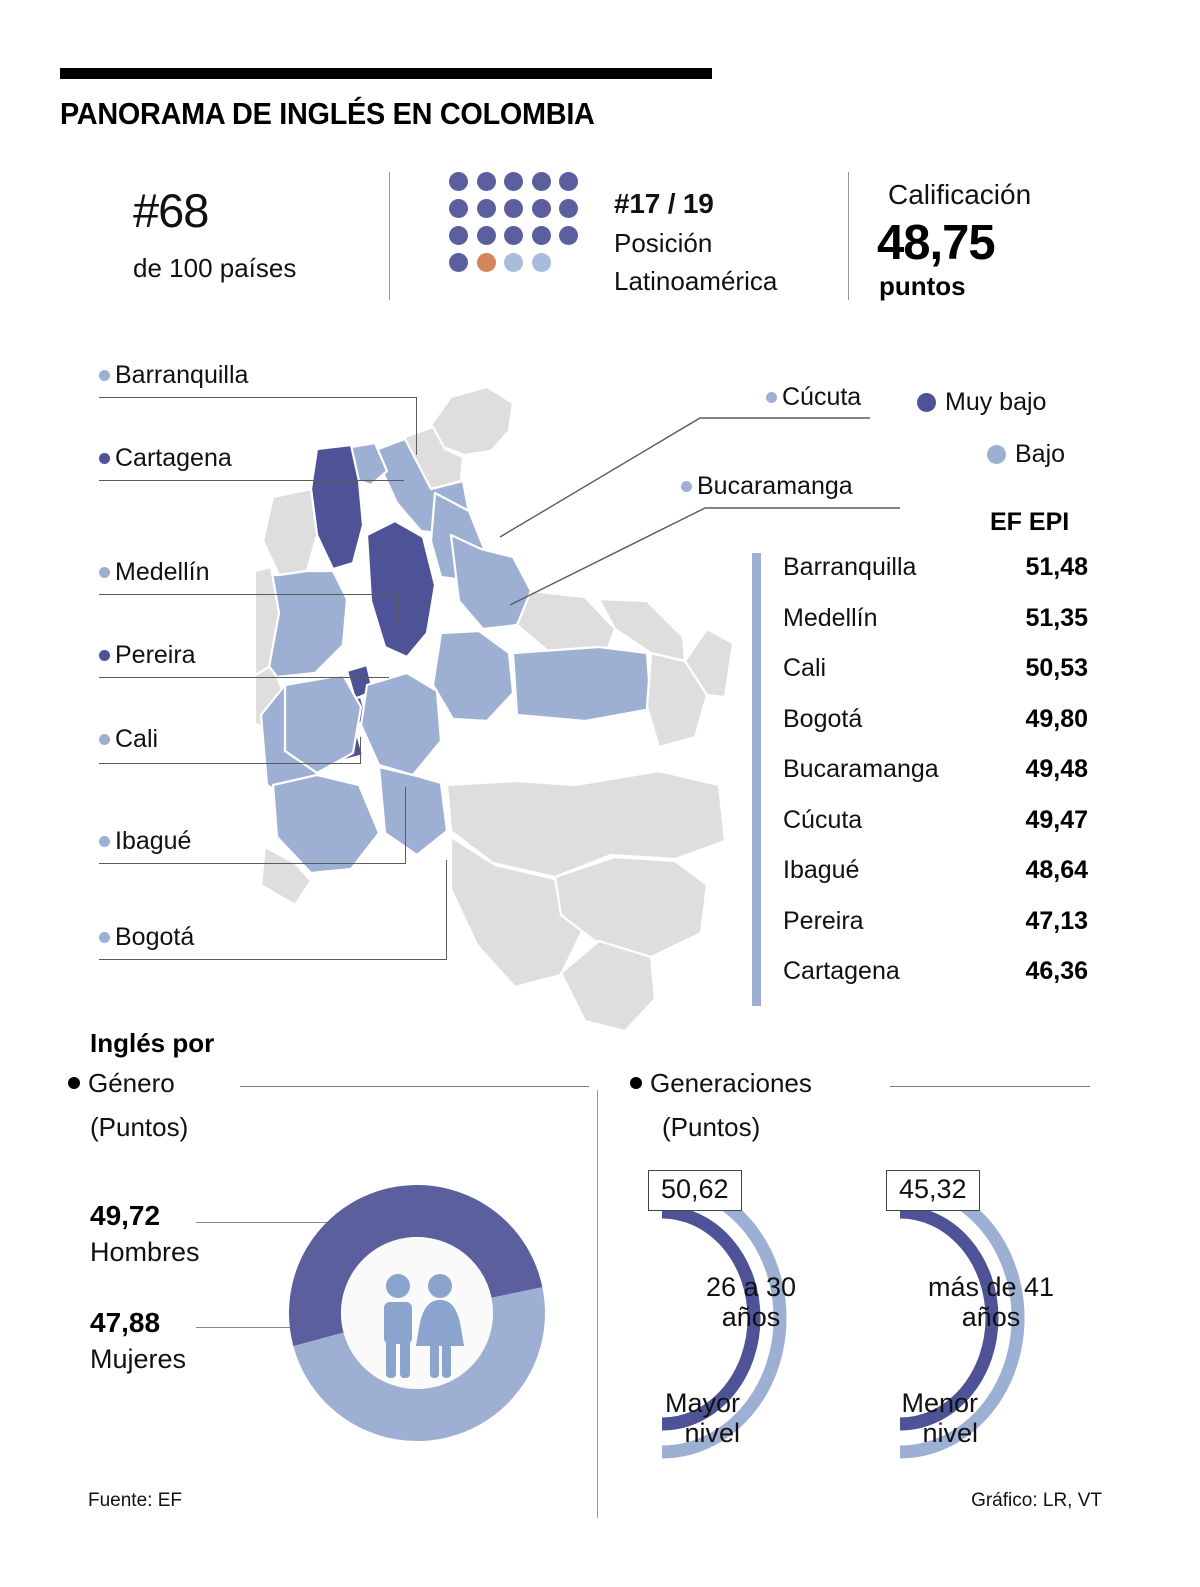 The image size is (1200, 1587). I want to click on table-row: Cartagena 46,36, so click(935, 982).